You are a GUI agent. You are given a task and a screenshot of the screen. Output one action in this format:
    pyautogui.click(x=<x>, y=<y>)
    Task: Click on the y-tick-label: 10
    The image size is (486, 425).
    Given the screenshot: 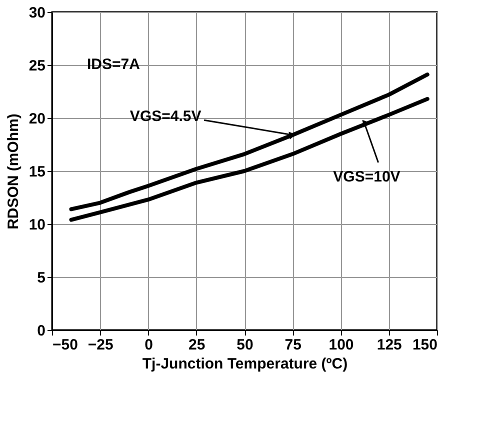 What is the action you would take?
    pyautogui.click(x=37, y=225)
    